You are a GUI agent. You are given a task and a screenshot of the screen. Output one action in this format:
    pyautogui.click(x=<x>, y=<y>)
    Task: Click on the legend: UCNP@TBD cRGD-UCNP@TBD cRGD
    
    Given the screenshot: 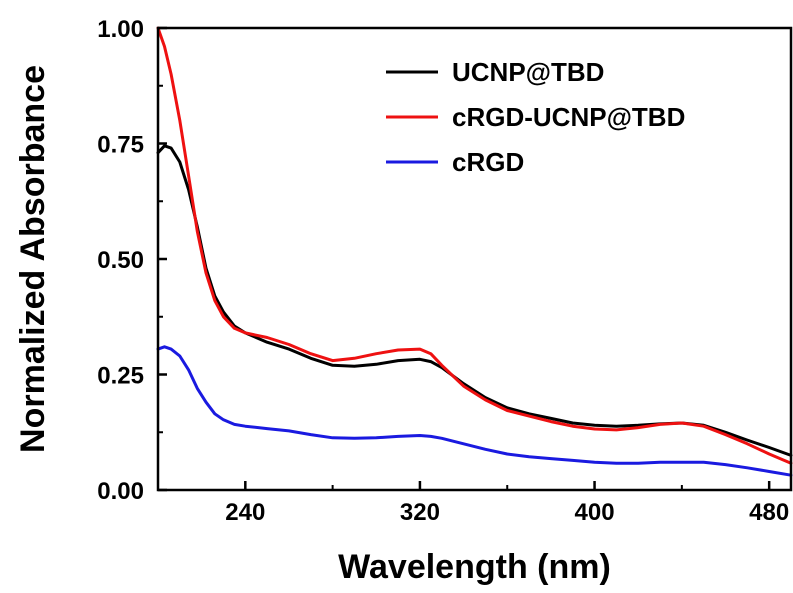 What is the action you would take?
    pyautogui.click(x=535, y=117)
    